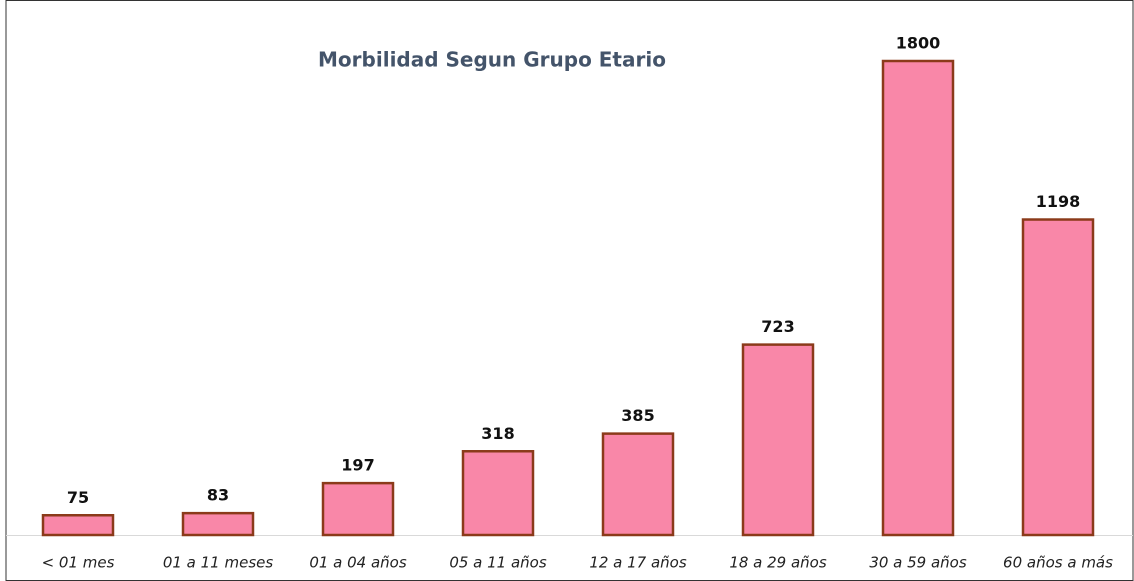 The height and width of the screenshot is (581, 1134). What do you see at coordinates (218, 495) in the screenshot?
I see `data-label: 83` at bounding box center [218, 495].